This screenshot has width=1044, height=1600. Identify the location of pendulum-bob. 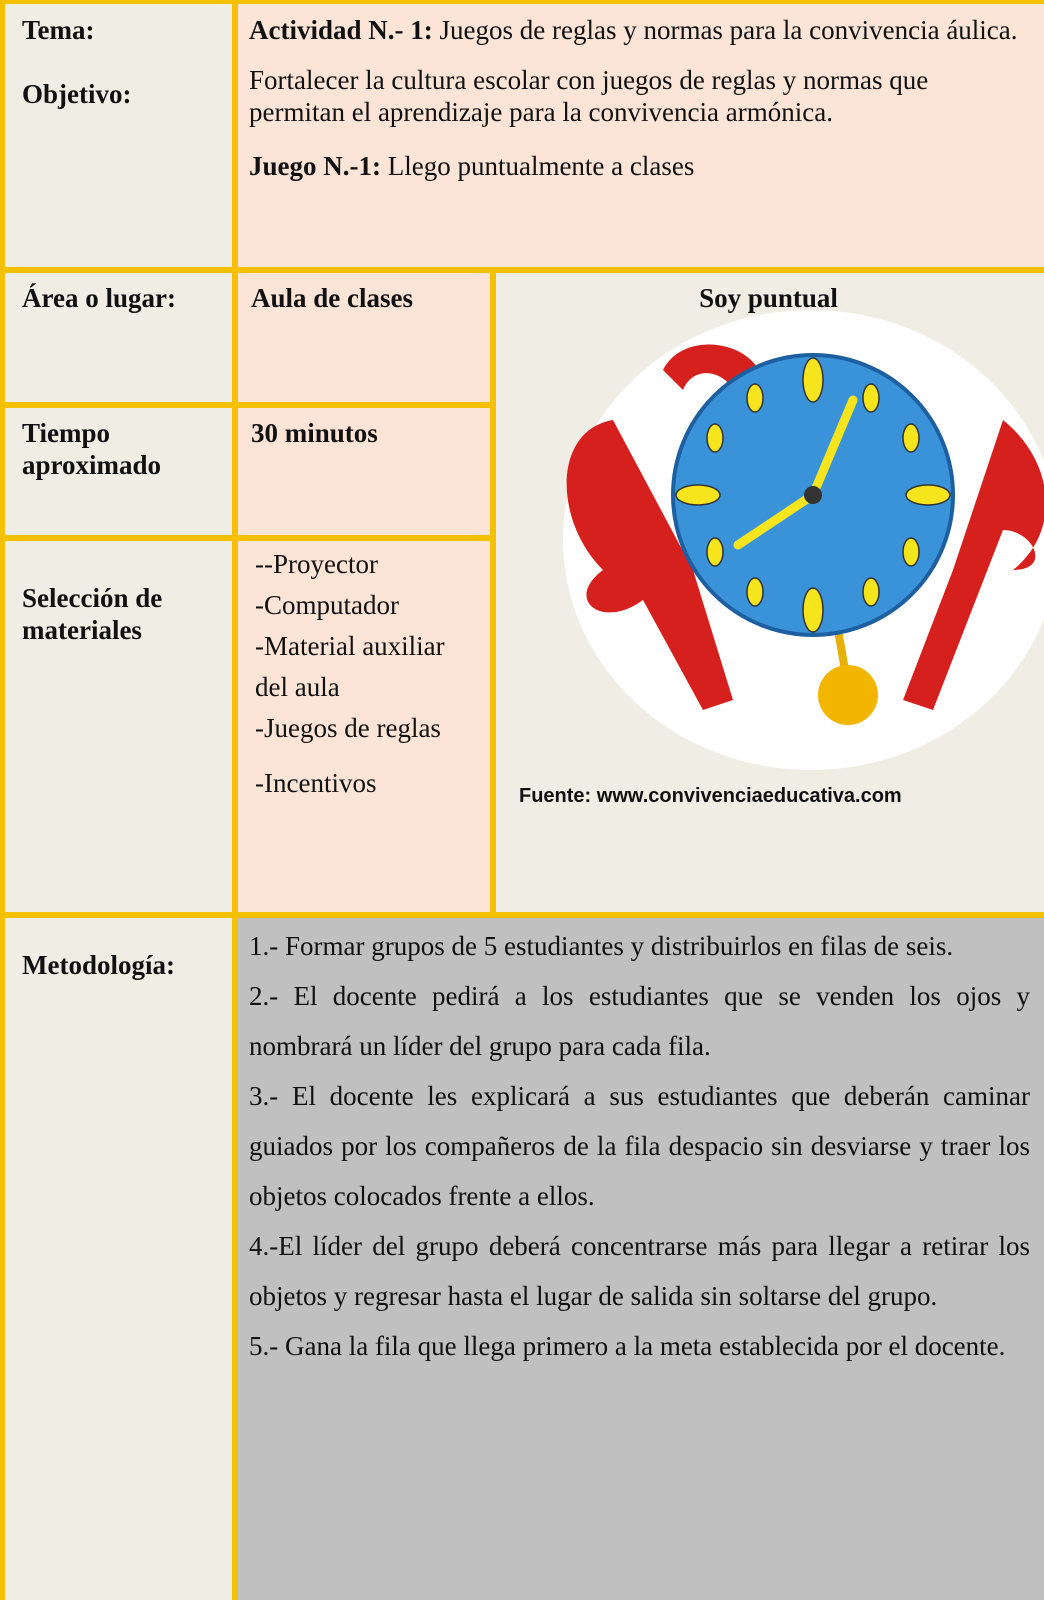
(848, 695).